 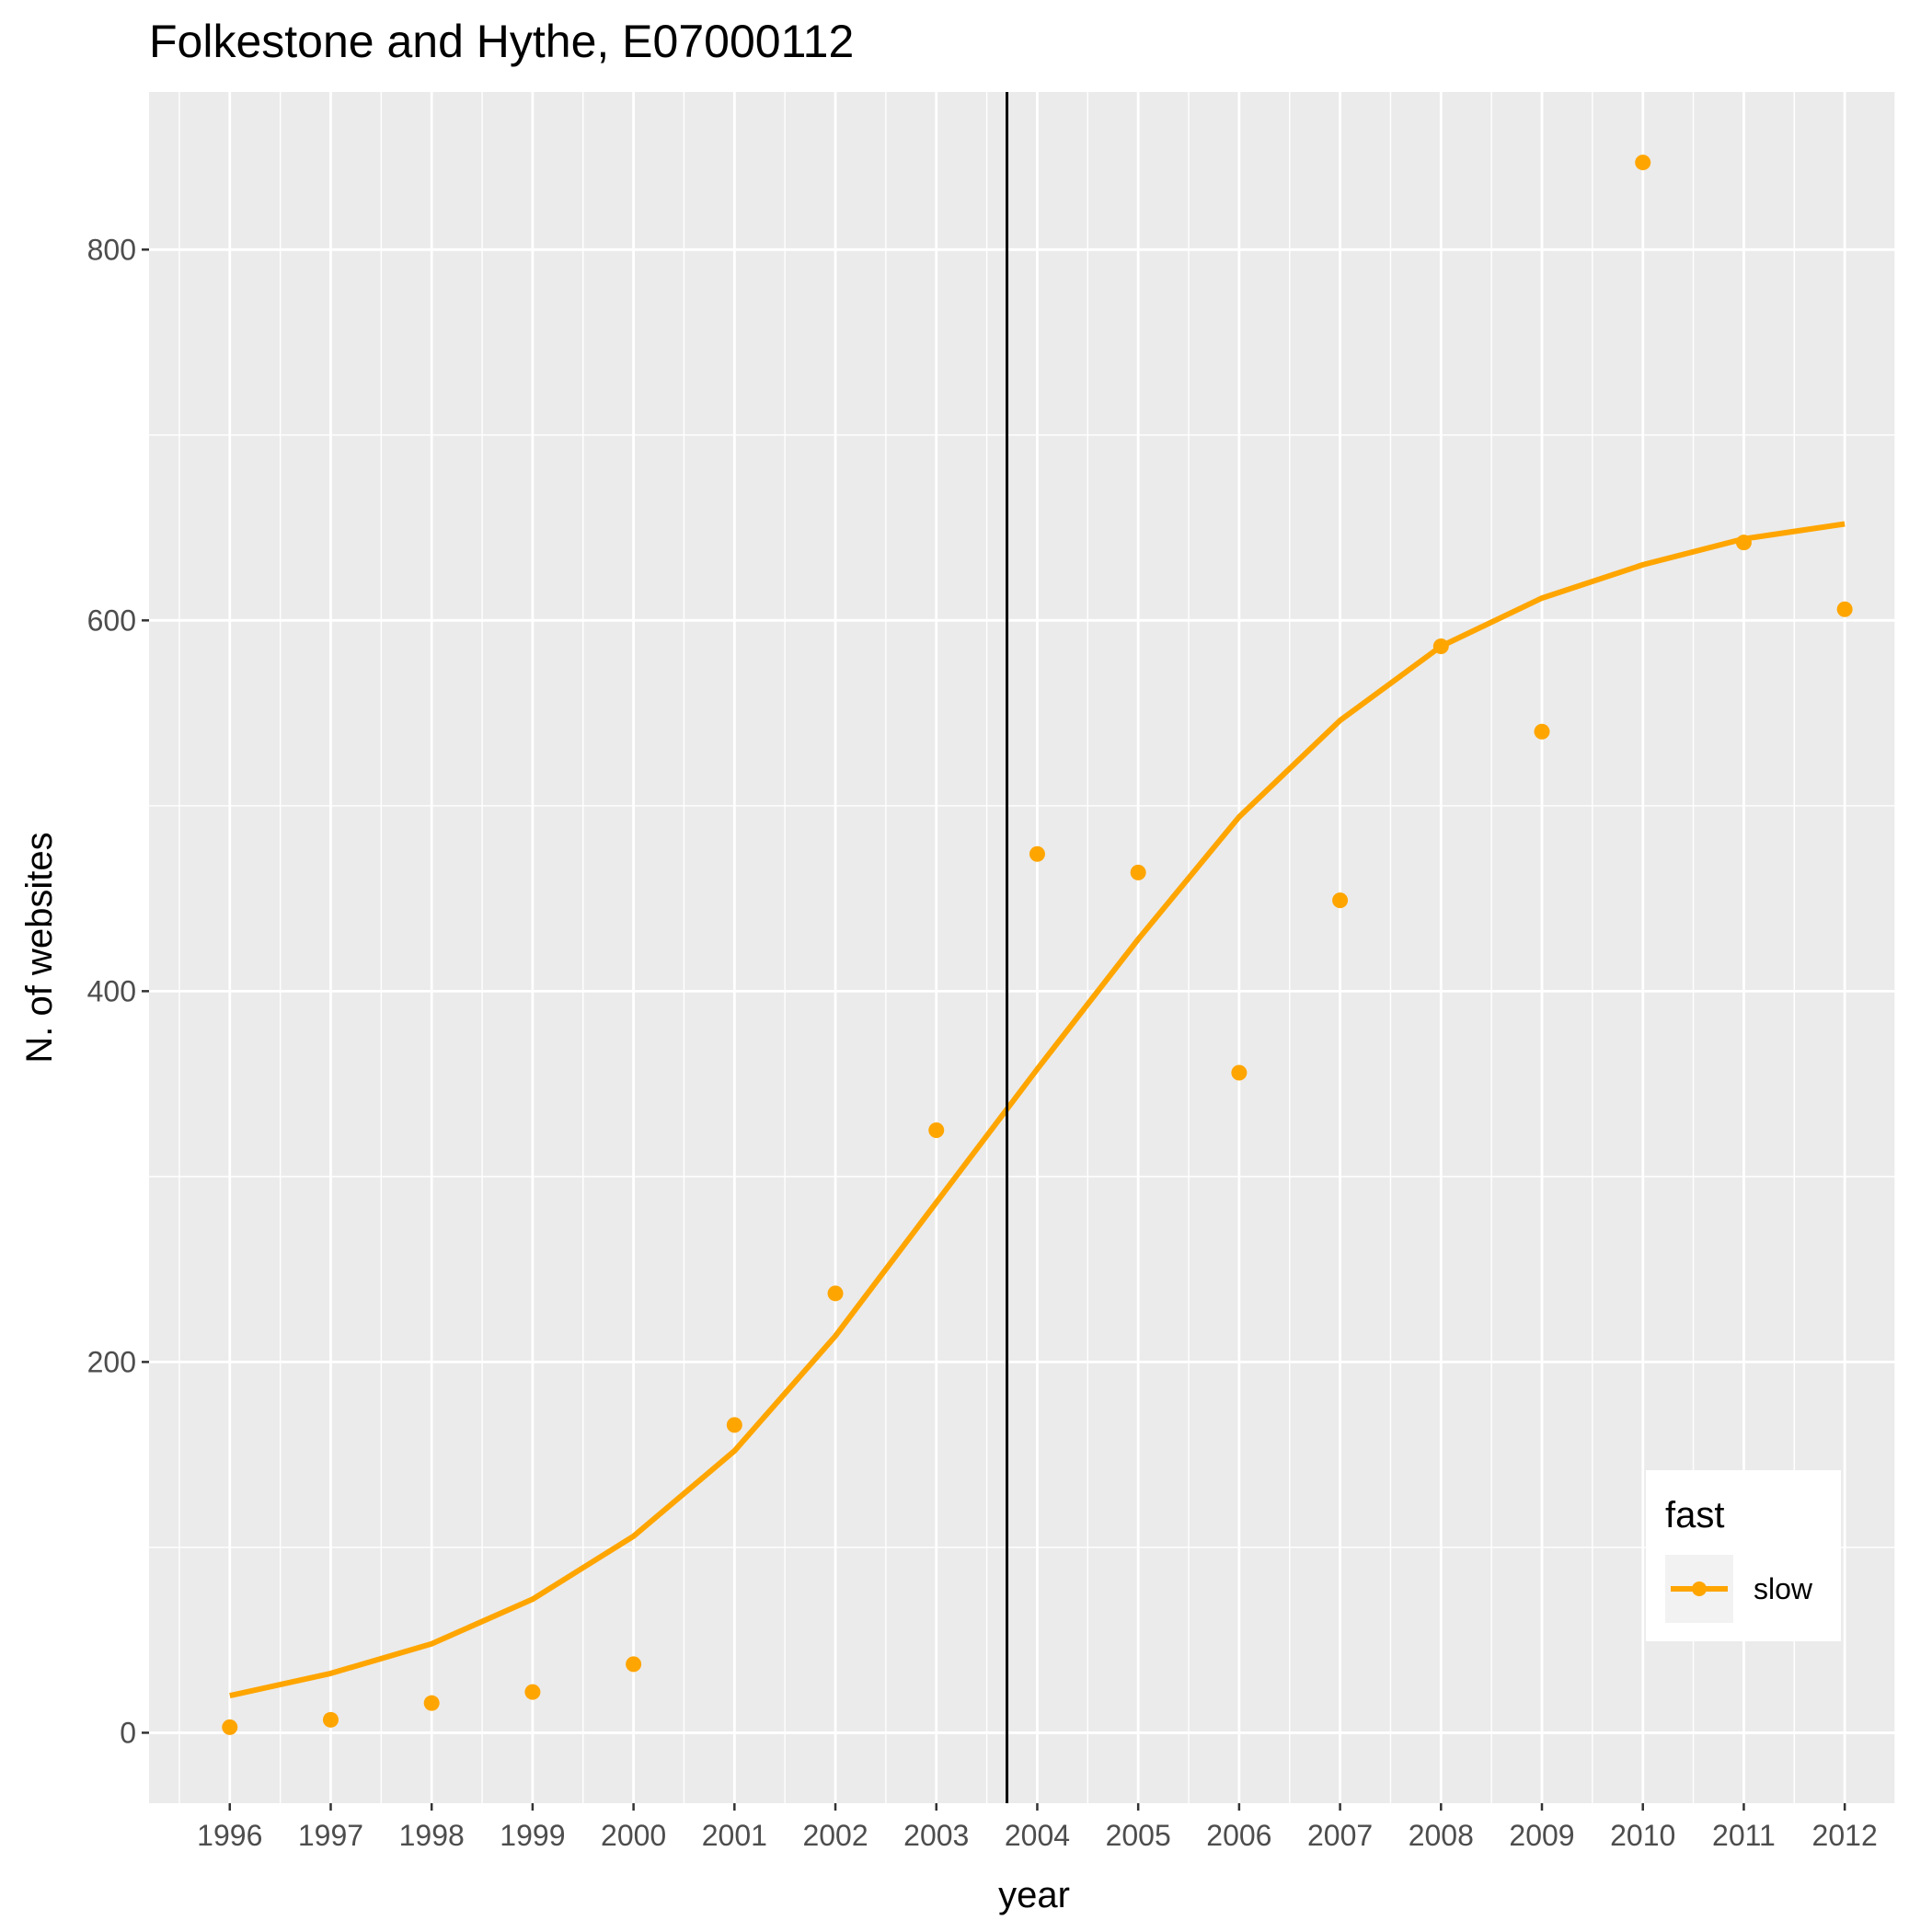 What do you see at coordinates (330, 1835) in the screenshot?
I see `x-tick-label: 1997` at bounding box center [330, 1835].